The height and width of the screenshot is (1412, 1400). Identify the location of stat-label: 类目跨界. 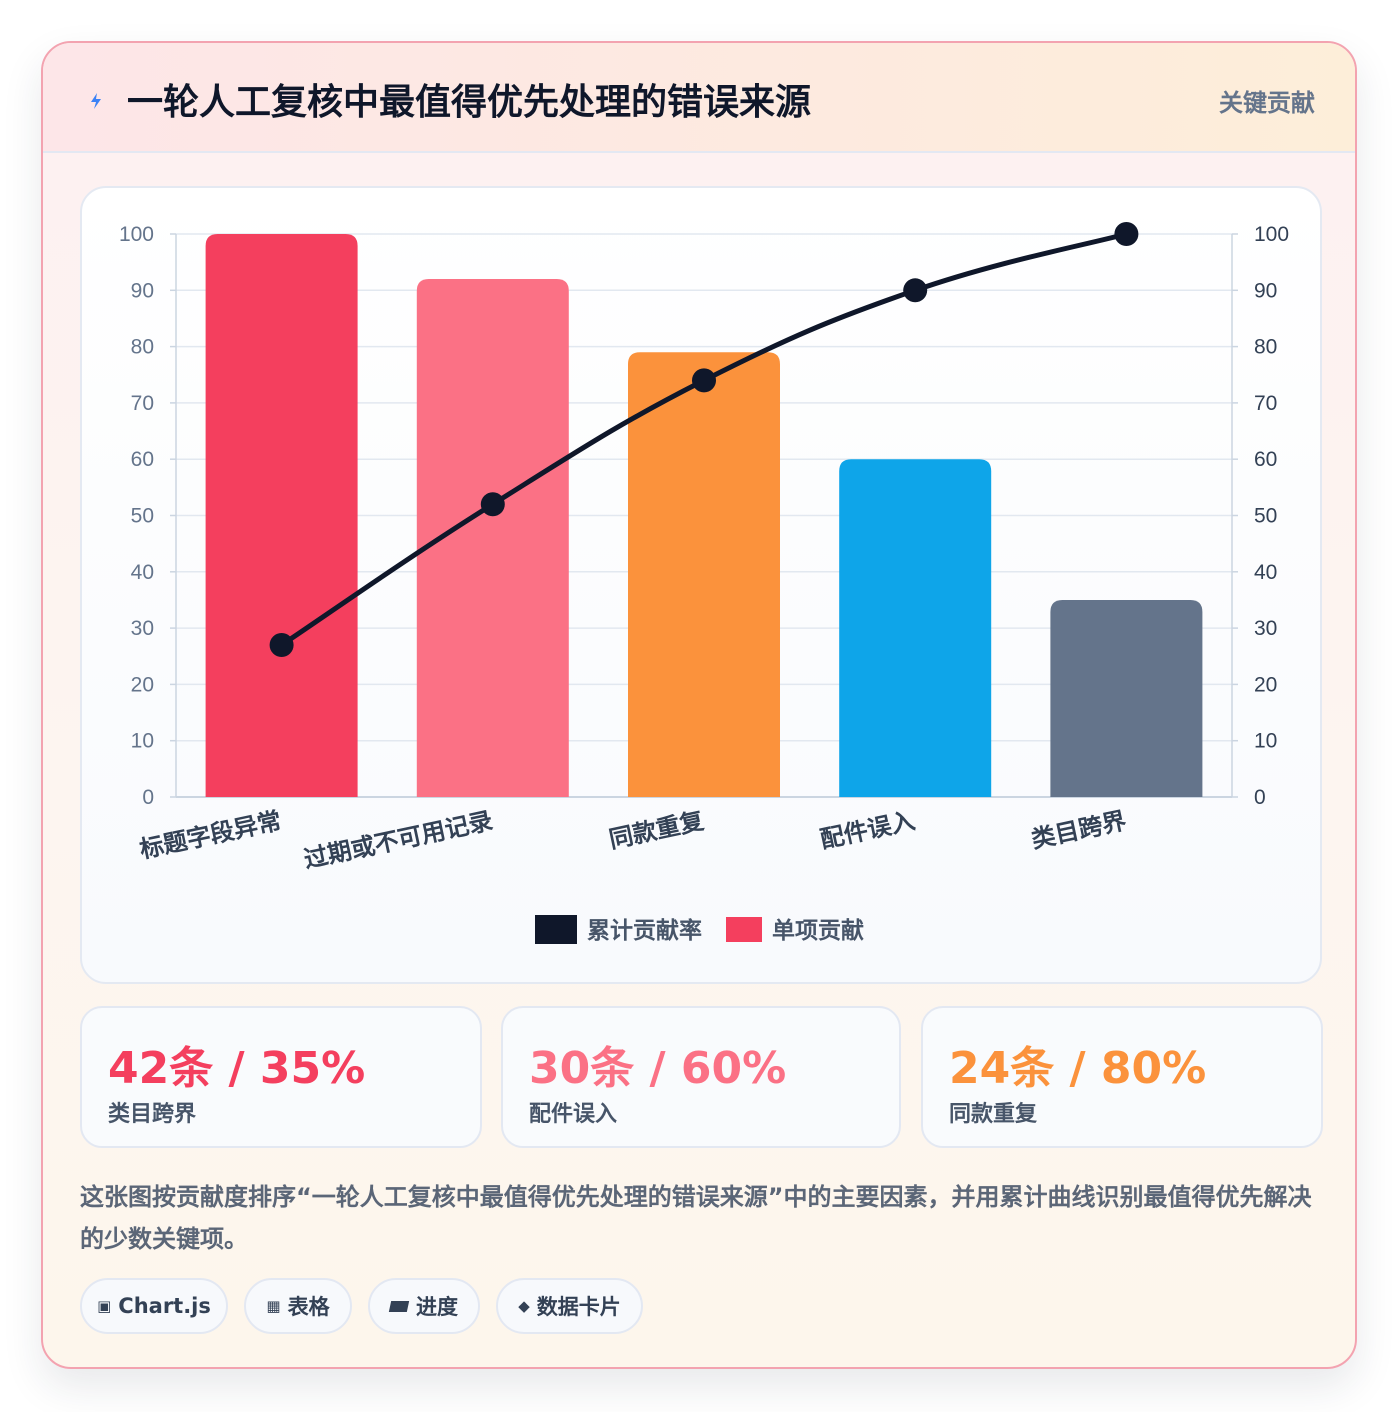
(152, 1114).